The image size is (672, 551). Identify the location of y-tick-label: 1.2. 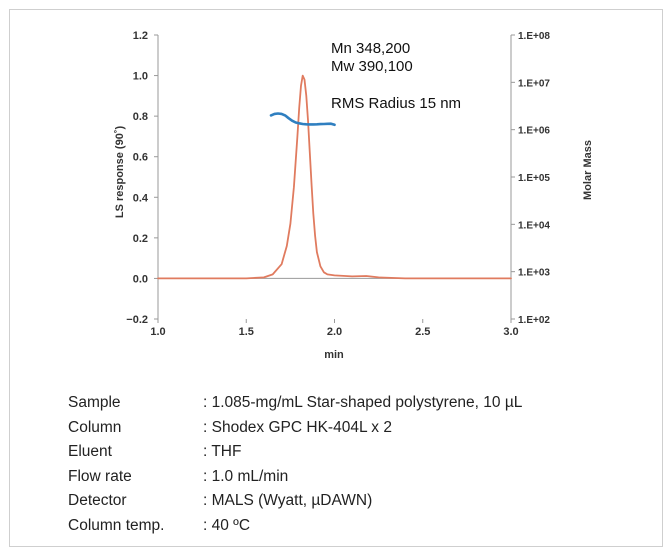
(140, 36).